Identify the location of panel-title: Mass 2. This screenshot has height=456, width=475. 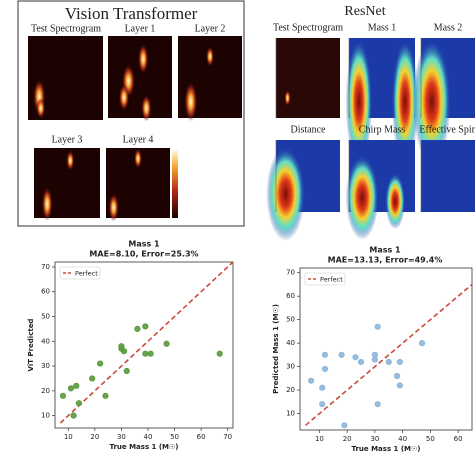
(448, 27).